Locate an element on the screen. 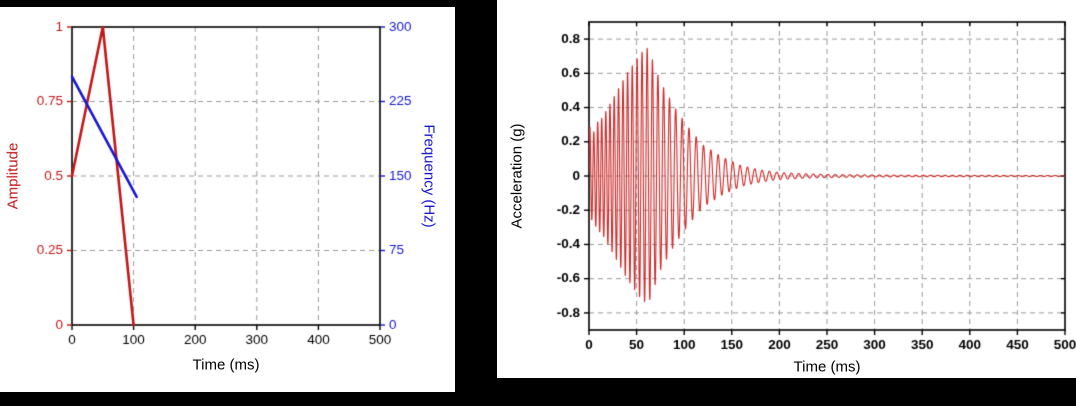 The height and width of the screenshot is (406, 1076). time-axis-label-acceleration-chart: Time (ms) is located at coordinates (827, 367).